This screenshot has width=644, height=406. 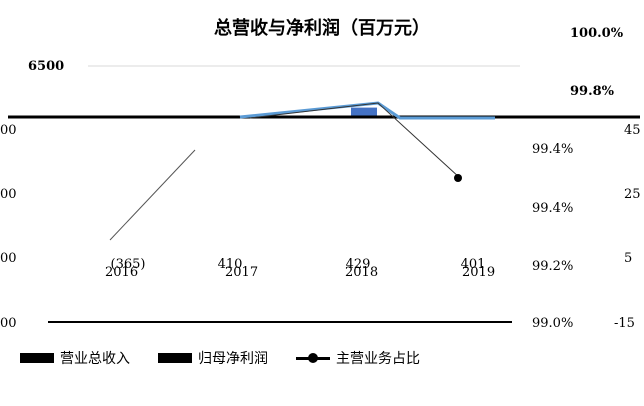 I want to click on right-num-tick-label: 5, so click(x=628, y=258).